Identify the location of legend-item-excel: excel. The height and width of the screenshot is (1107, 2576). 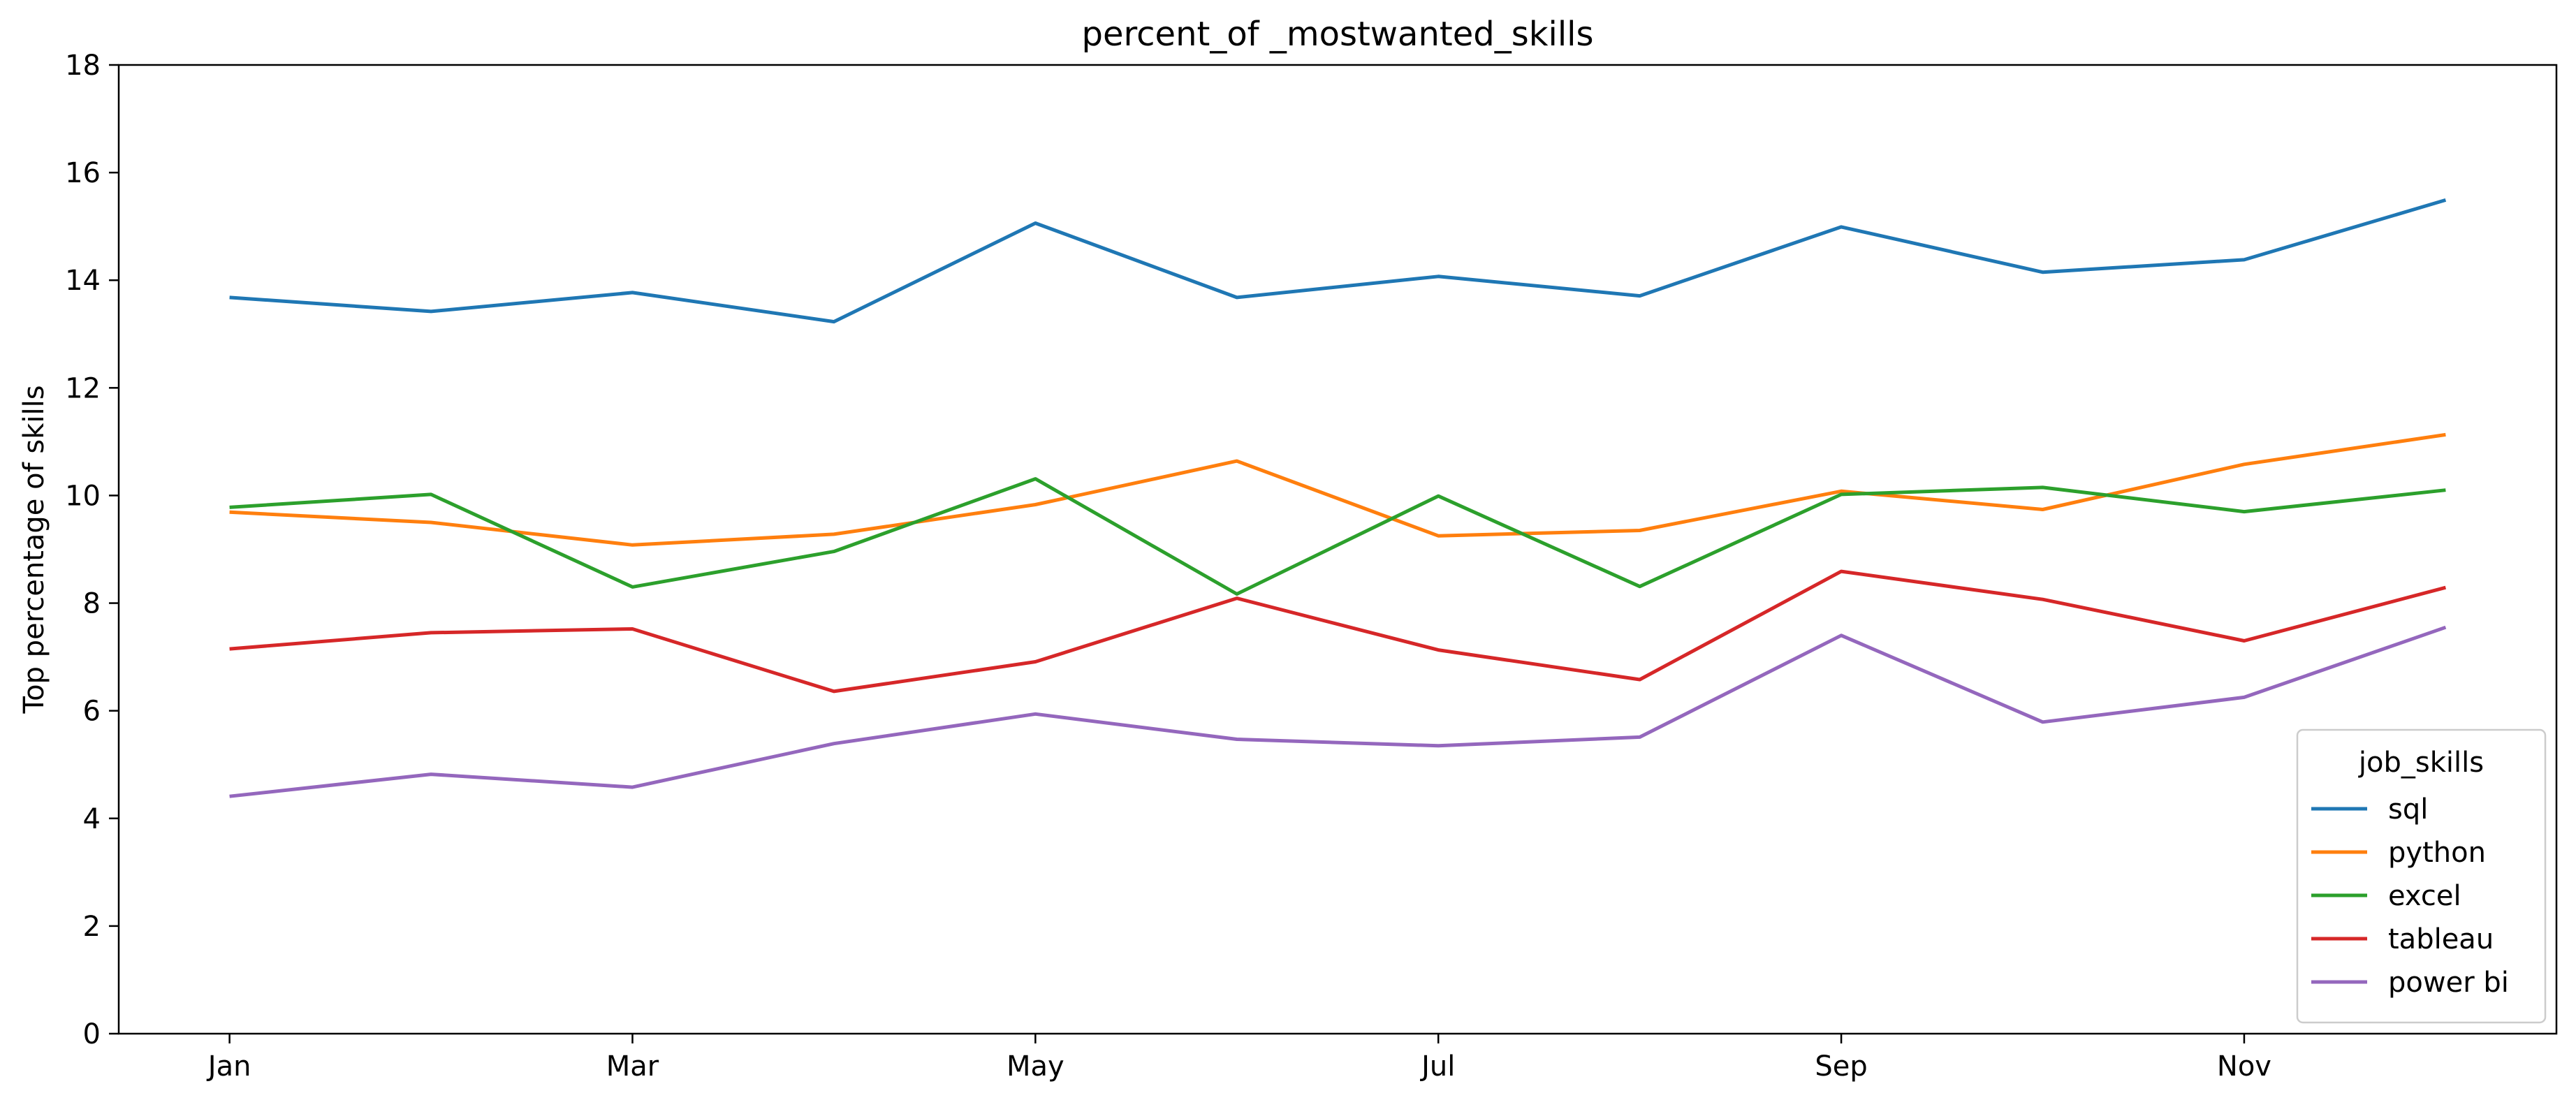
(2386, 896).